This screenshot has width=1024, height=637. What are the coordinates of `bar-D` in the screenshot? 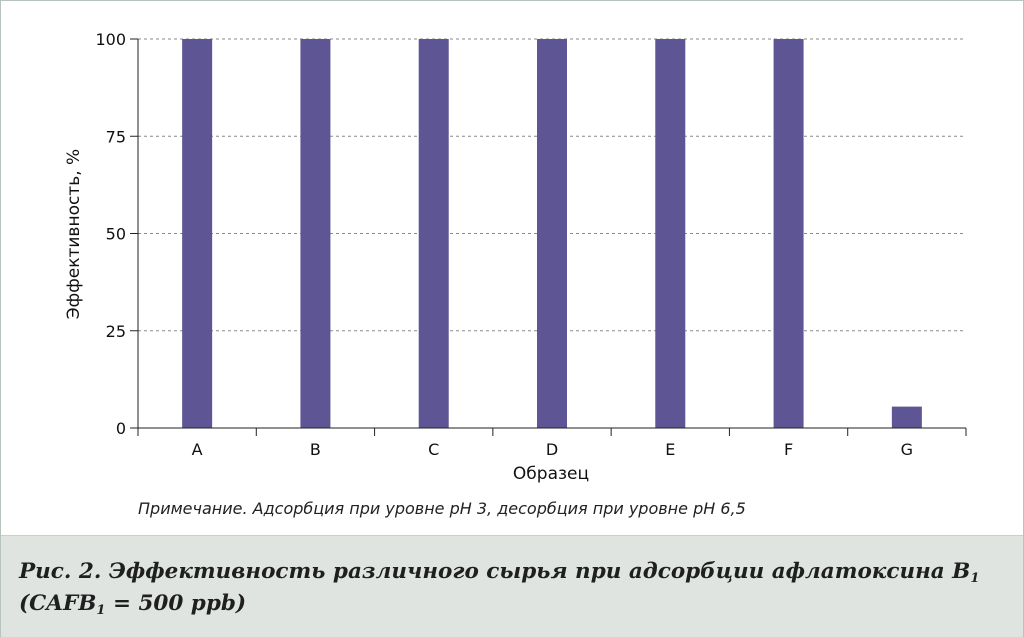 It's located at (552, 233).